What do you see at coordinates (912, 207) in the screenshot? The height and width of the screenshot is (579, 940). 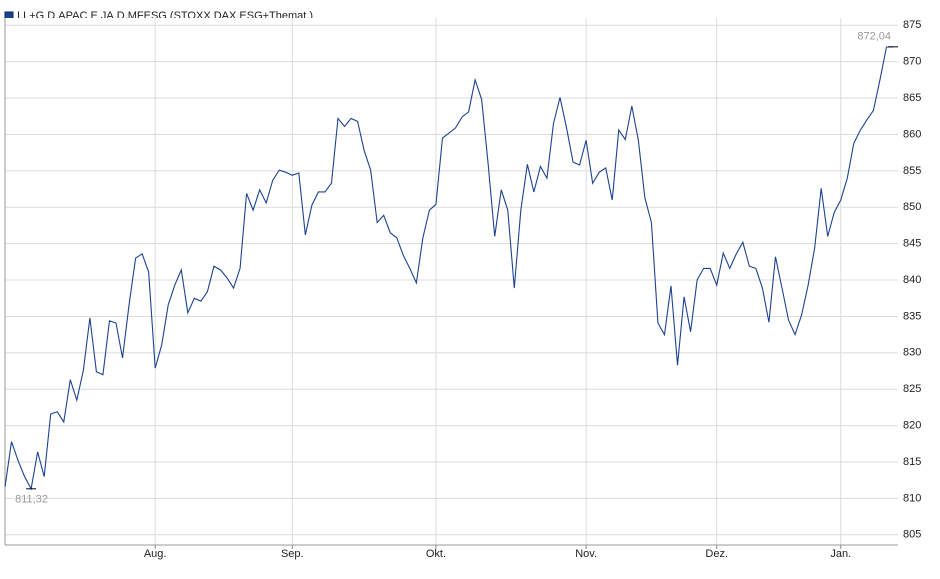 I see `y-tick-label: 850` at bounding box center [912, 207].